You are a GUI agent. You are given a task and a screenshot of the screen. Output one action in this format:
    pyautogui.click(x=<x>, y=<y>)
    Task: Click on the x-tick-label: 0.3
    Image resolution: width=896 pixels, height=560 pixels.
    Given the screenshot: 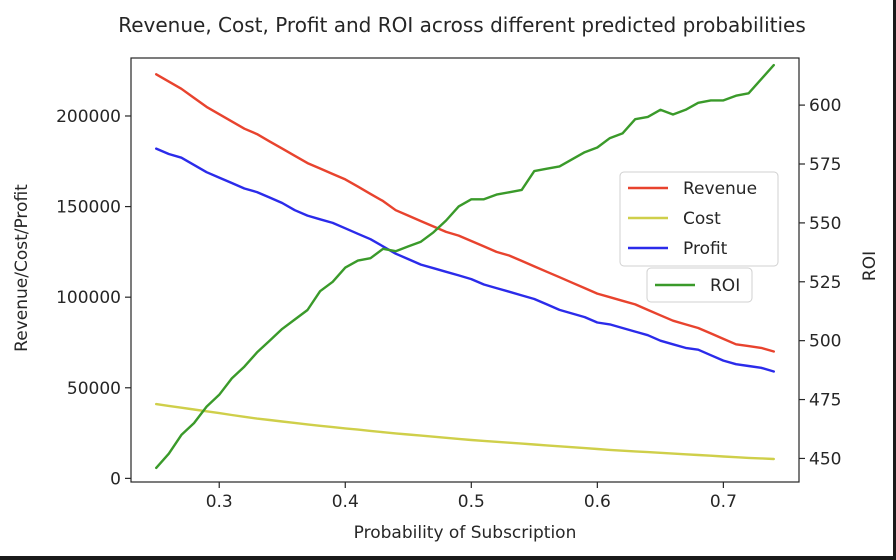 What is the action you would take?
    pyautogui.click(x=219, y=502)
    